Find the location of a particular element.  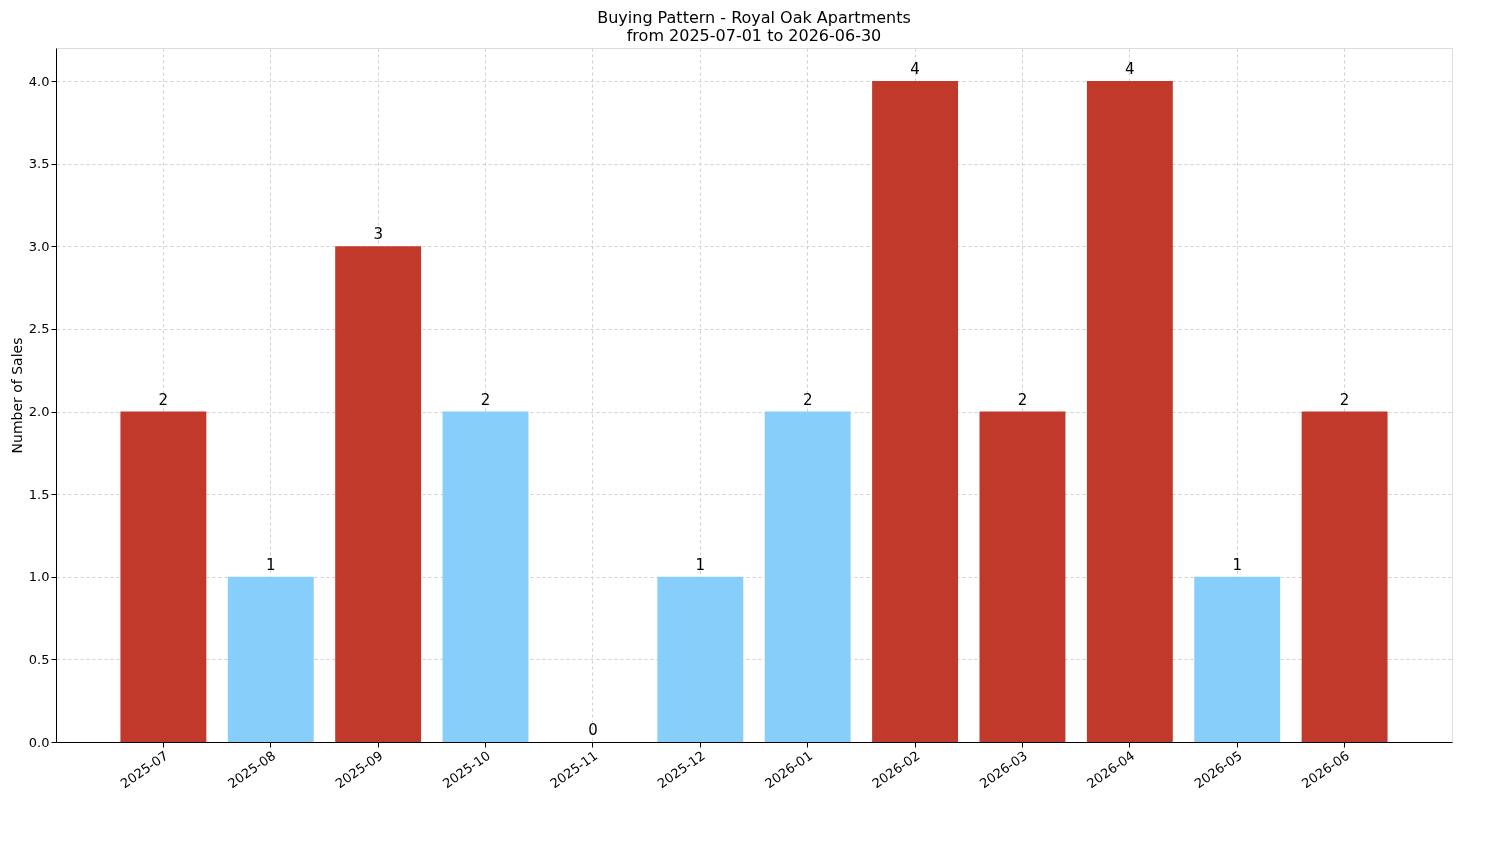

data-label: 3 is located at coordinates (378, 234).